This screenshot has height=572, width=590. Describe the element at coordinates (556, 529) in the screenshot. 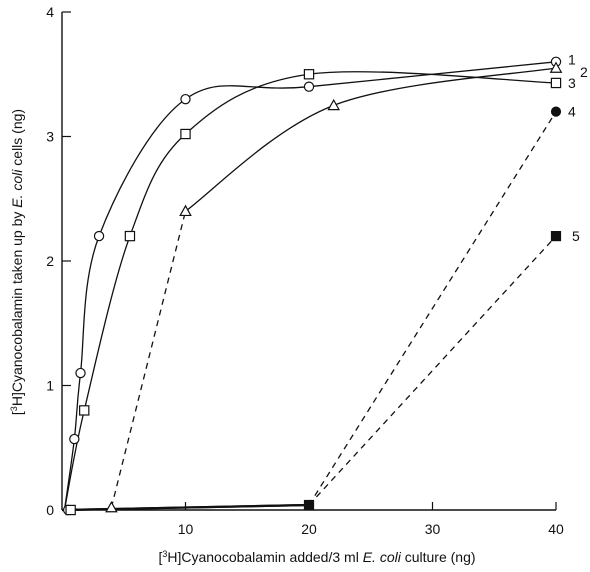

I see `x-tick-label: 40` at that location.